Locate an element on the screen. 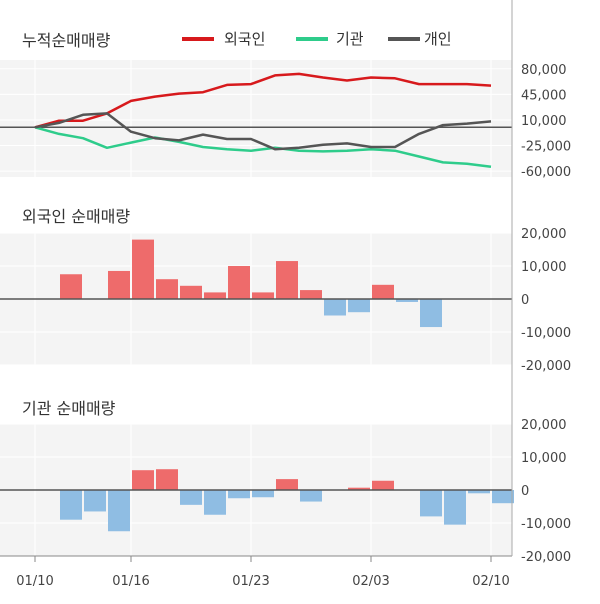 The image size is (600, 604). series-lines is located at coordinates (256, 120).